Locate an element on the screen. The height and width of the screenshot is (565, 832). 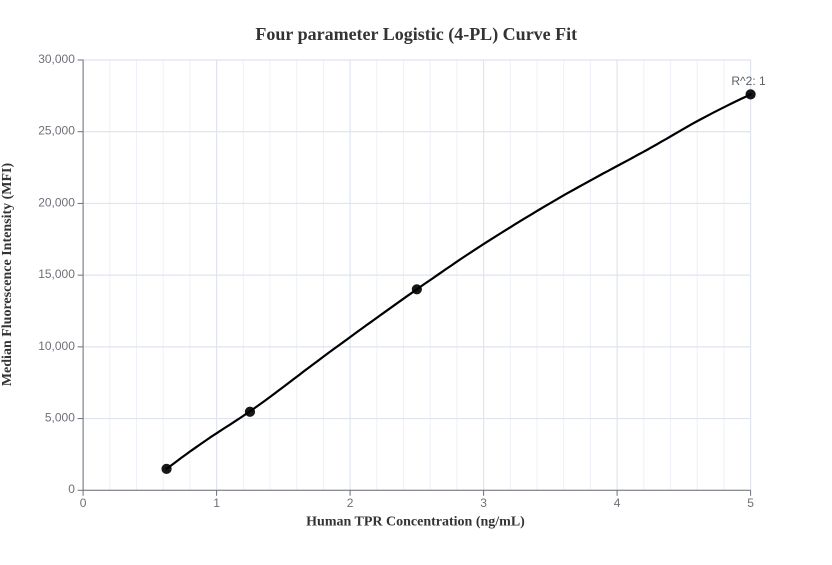
svg-text: 4 is located at coordinates (617, 503).